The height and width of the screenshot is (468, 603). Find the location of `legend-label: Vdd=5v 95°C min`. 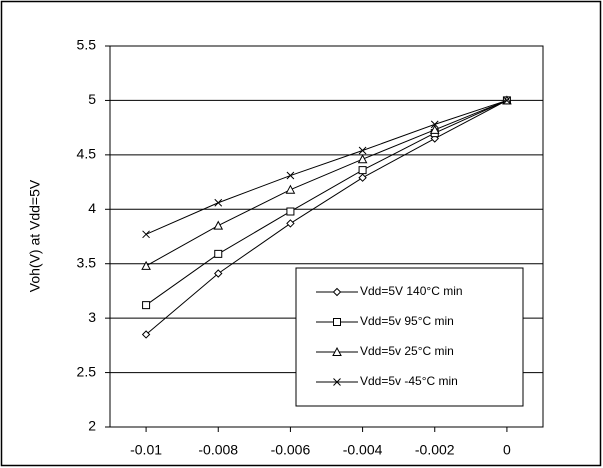

legend-label: Vdd=5v 95°C min is located at coordinates (407, 321).